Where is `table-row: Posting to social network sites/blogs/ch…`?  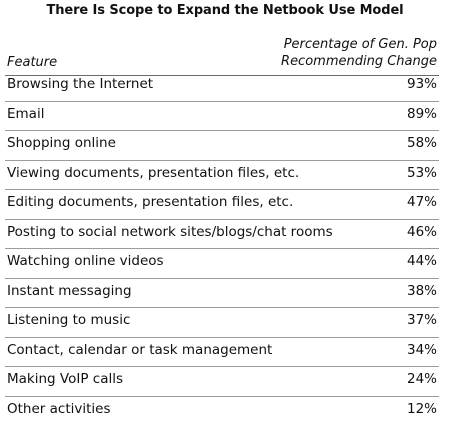 table-row: Posting to social network sites/blogs/ch… is located at coordinates (225, 235).